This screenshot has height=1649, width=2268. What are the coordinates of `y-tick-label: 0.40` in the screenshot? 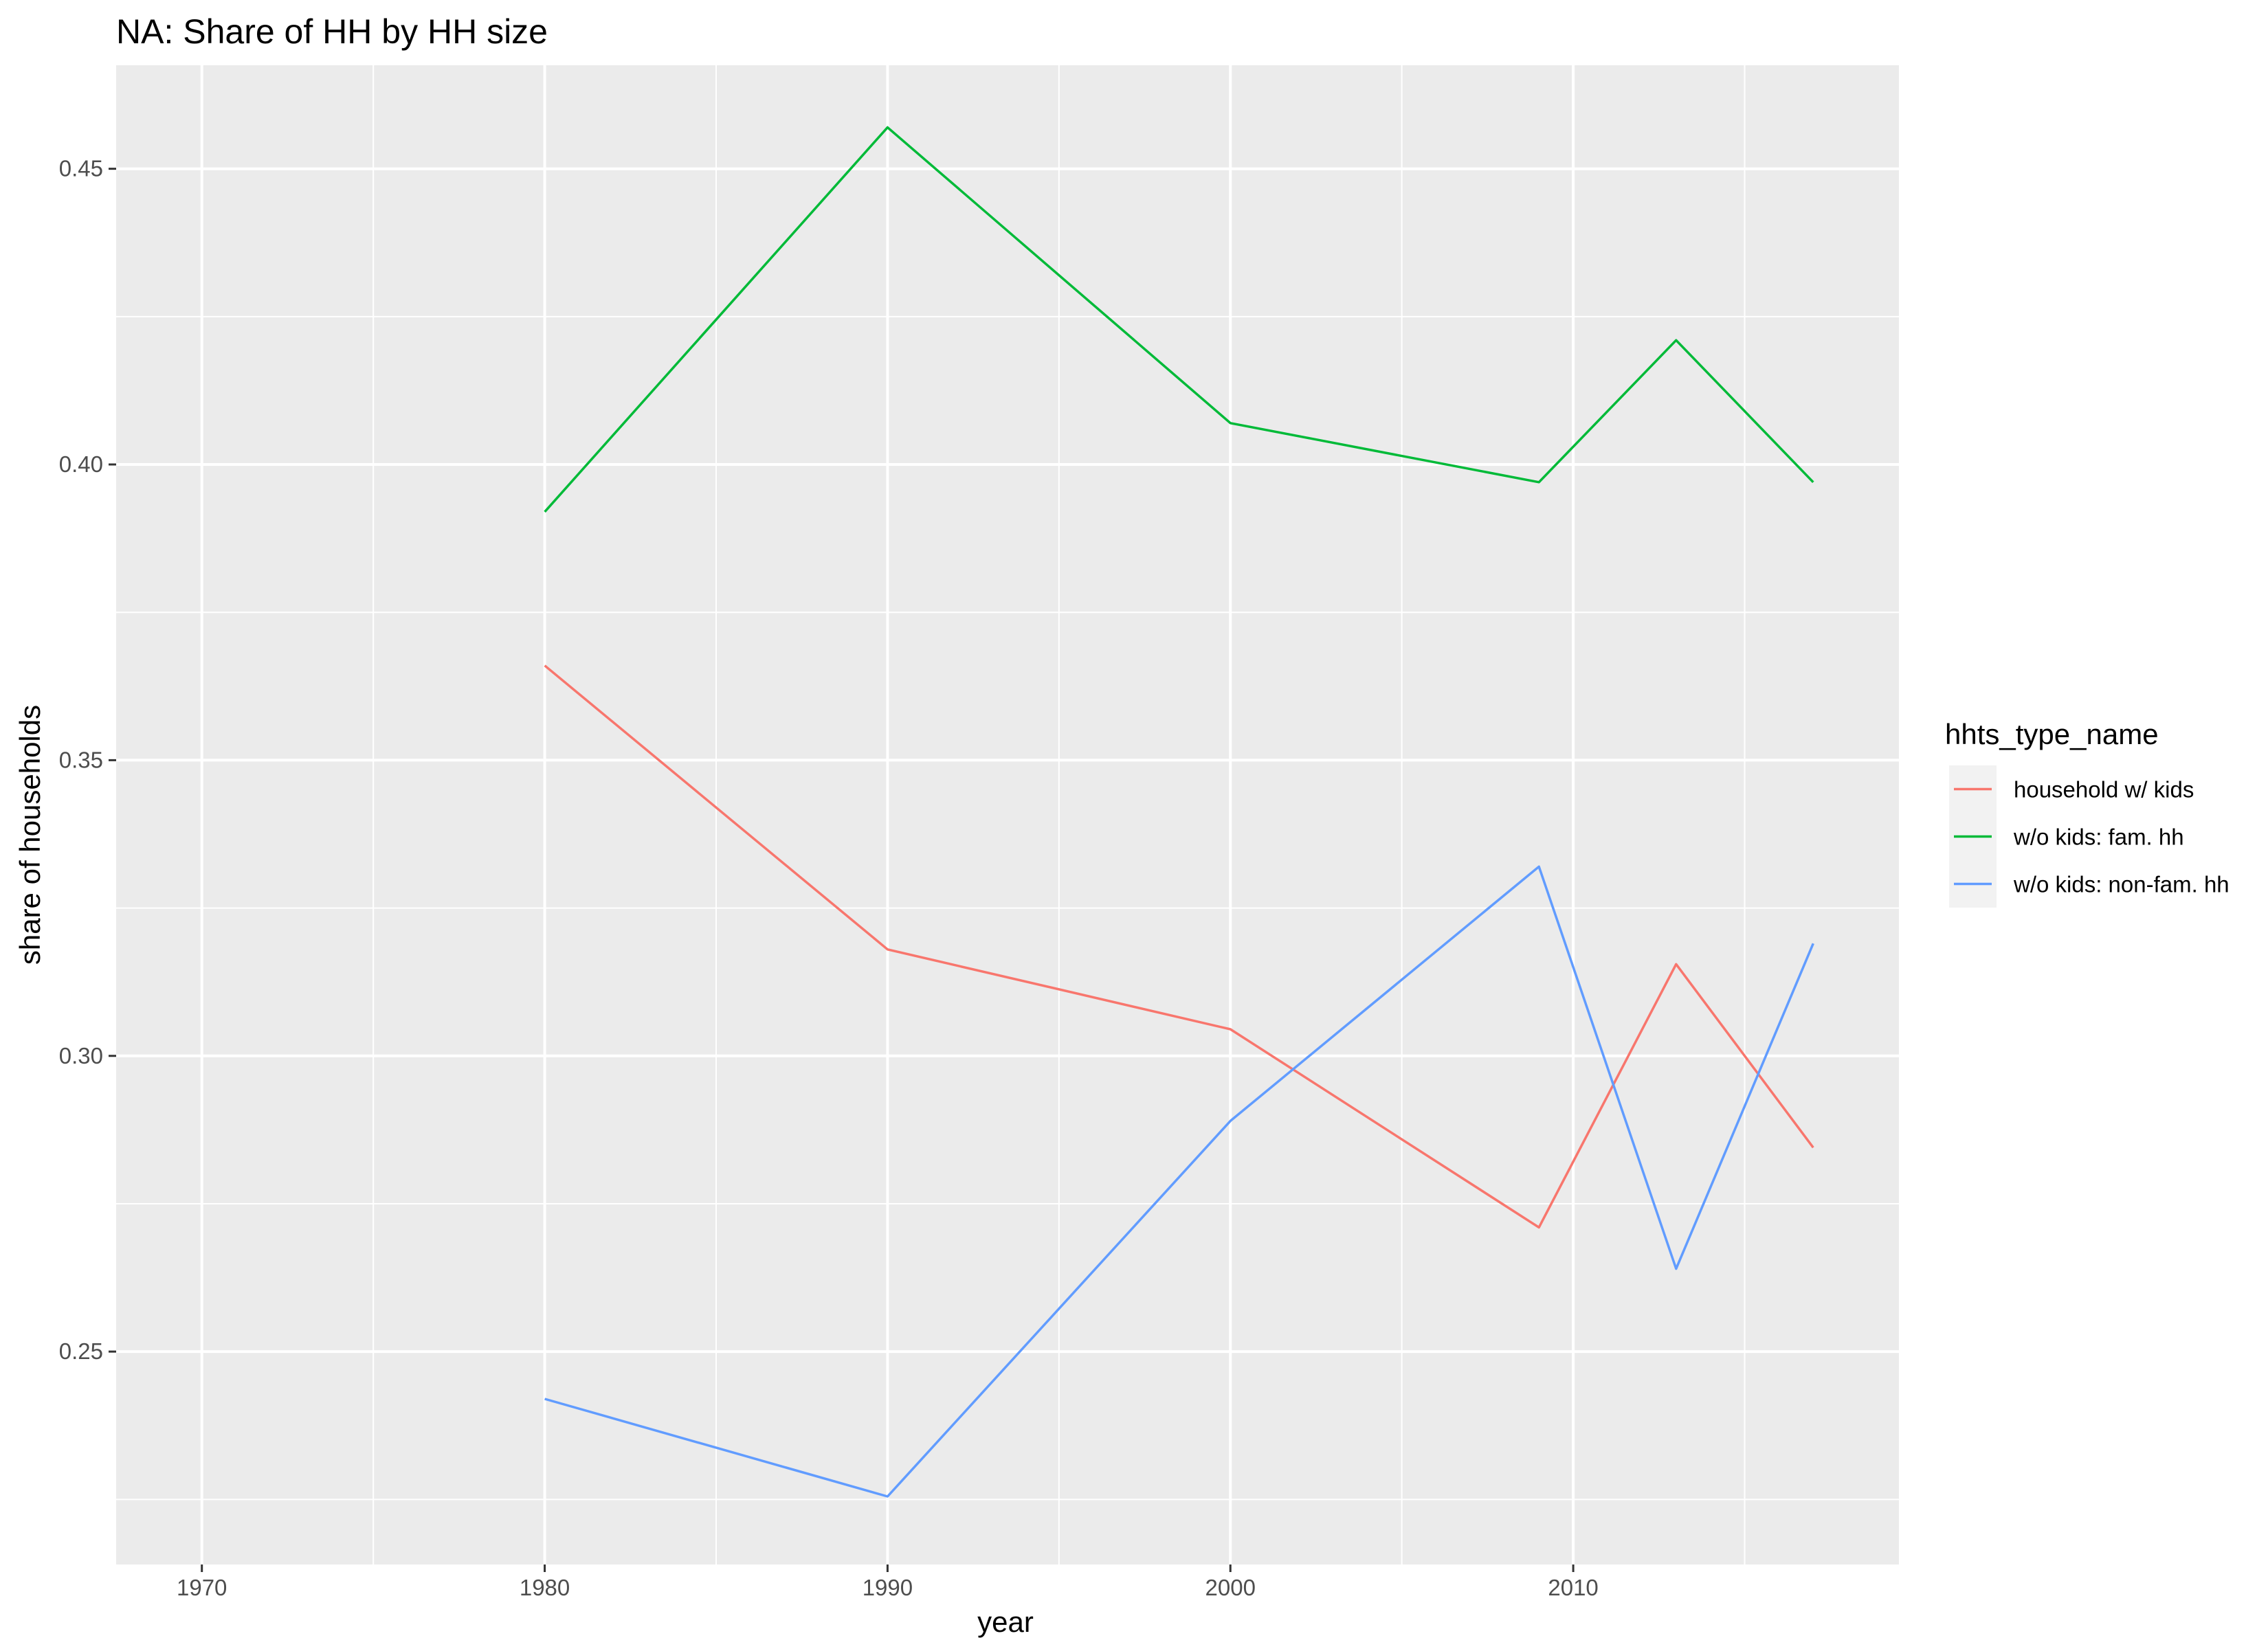 It's located at (81, 464).